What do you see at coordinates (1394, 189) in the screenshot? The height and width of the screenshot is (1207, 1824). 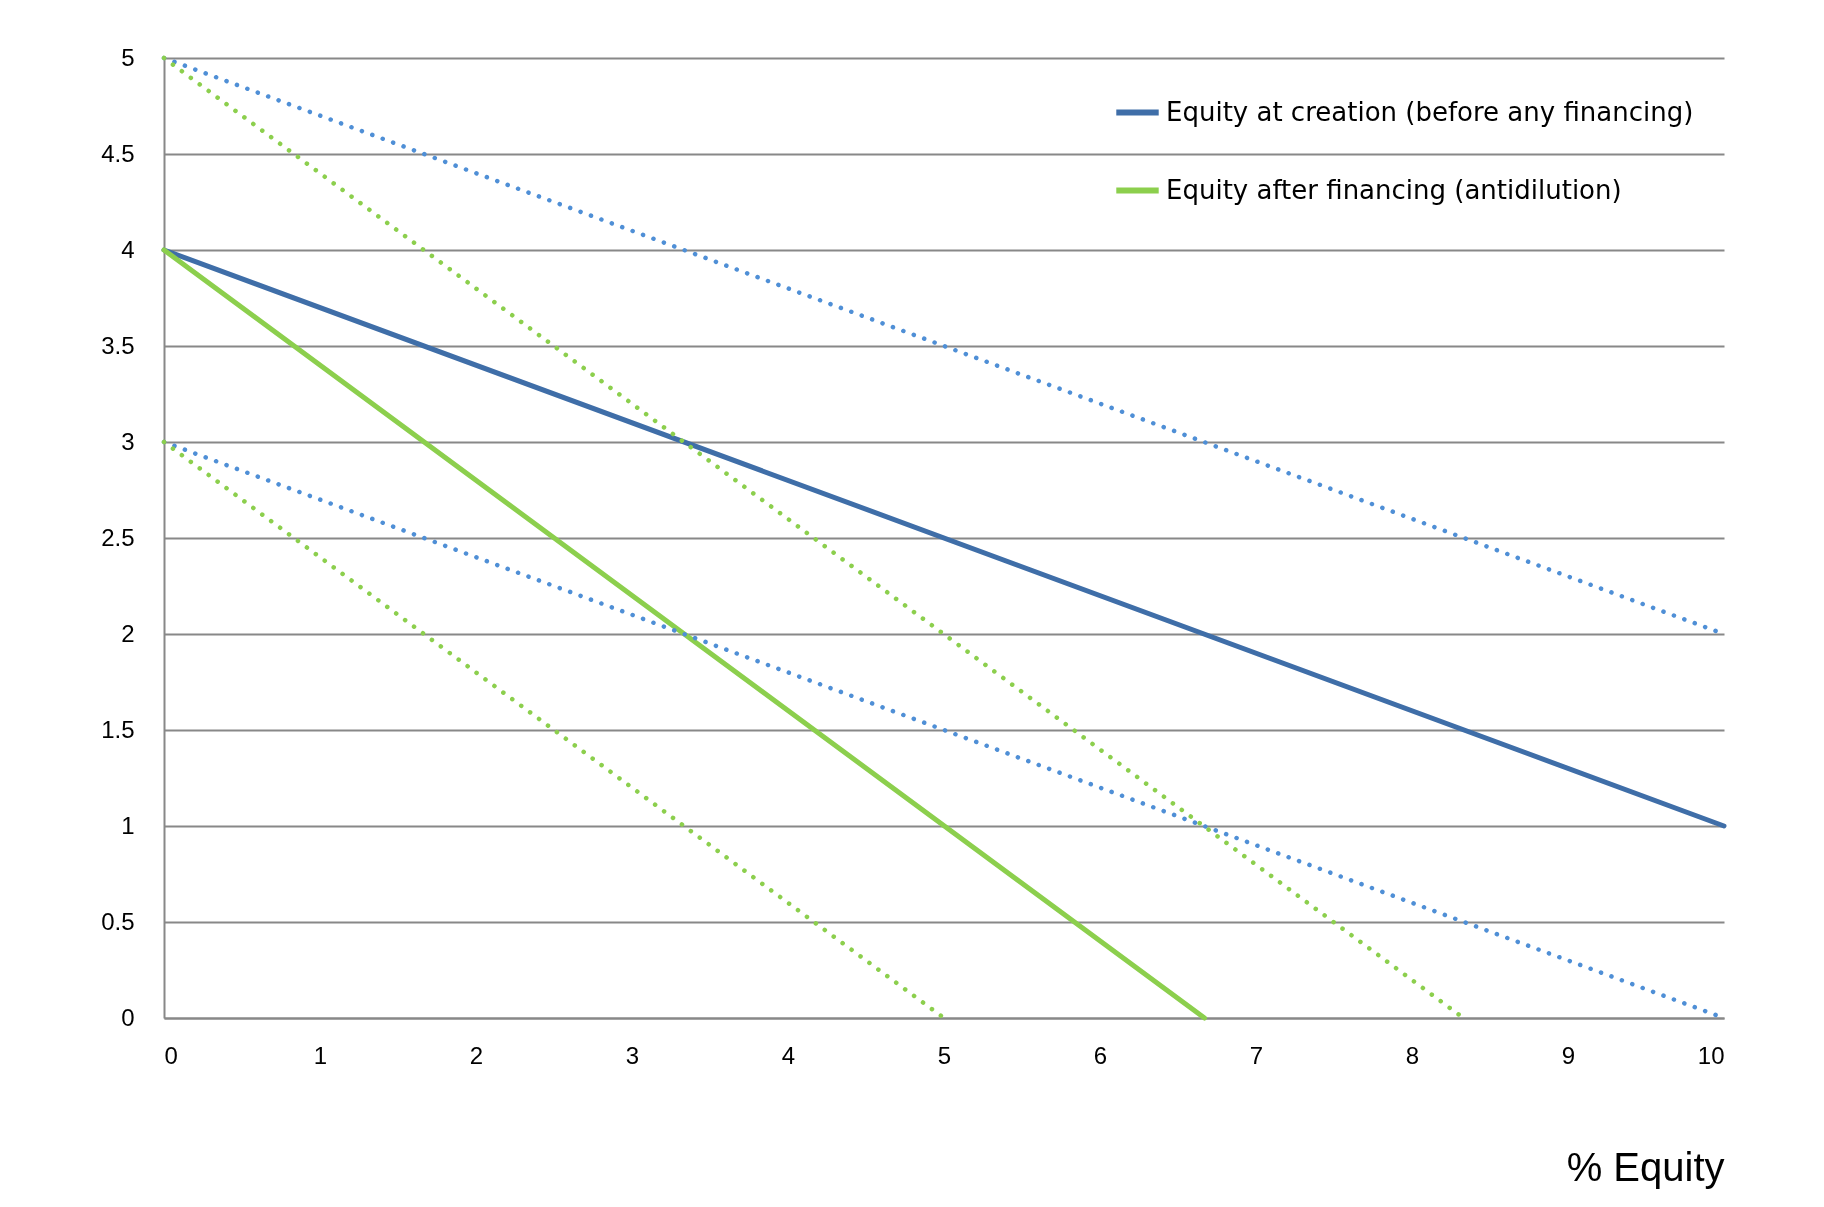 I see `legend-label: Equity after financing (antidilution)` at bounding box center [1394, 189].